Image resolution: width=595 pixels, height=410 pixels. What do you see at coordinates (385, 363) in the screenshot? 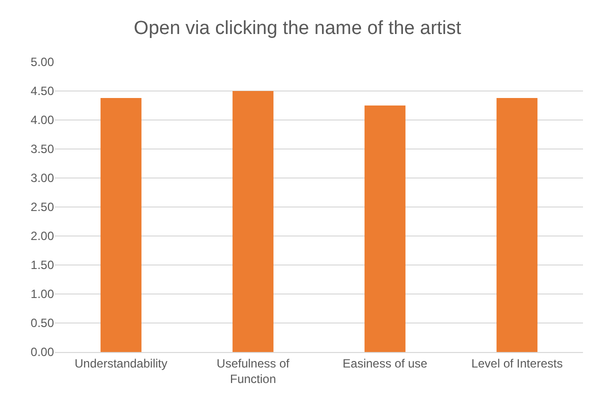
I see `x-tick-label: Easiness of use` at bounding box center [385, 363].